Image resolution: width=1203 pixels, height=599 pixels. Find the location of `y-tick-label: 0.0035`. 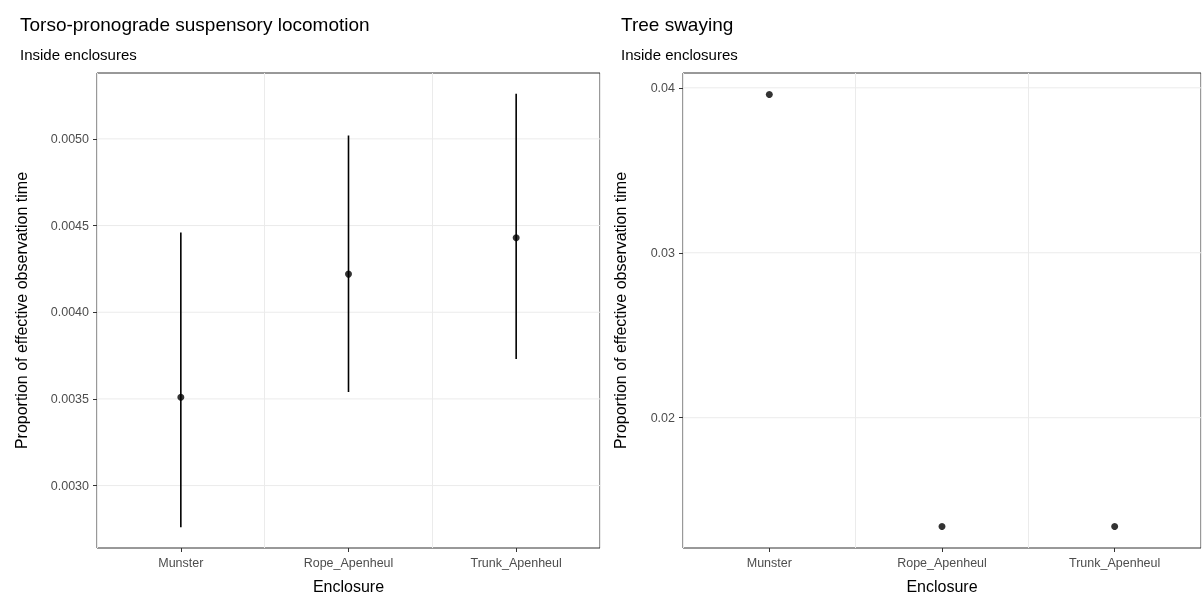

y-tick-label: 0.0035 is located at coordinates (70, 398).